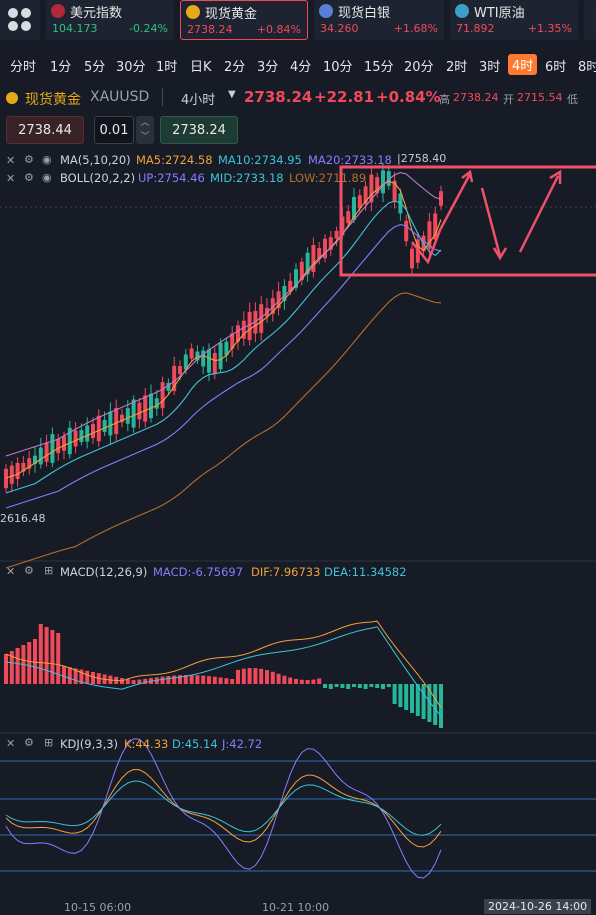  Describe the element at coordinates (587, 67) in the screenshot. I see `period-16: 8时` at that location.